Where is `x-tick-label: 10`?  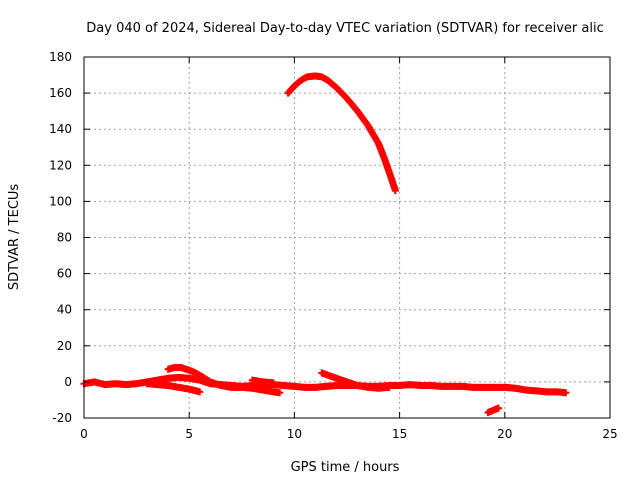
x-tick-label: 10 is located at coordinates (294, 434).